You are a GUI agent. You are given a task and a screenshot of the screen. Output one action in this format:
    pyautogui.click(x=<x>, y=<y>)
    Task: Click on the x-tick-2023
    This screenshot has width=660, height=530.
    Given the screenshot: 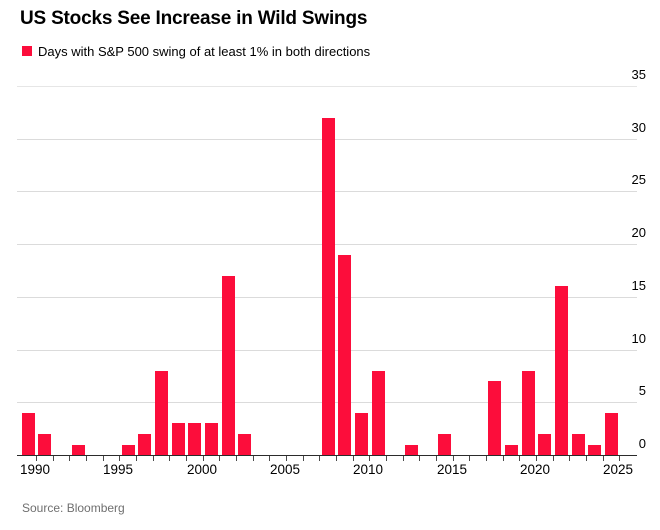 What is the action you would take?
    pyautogui.click(x=586, y=458)
    